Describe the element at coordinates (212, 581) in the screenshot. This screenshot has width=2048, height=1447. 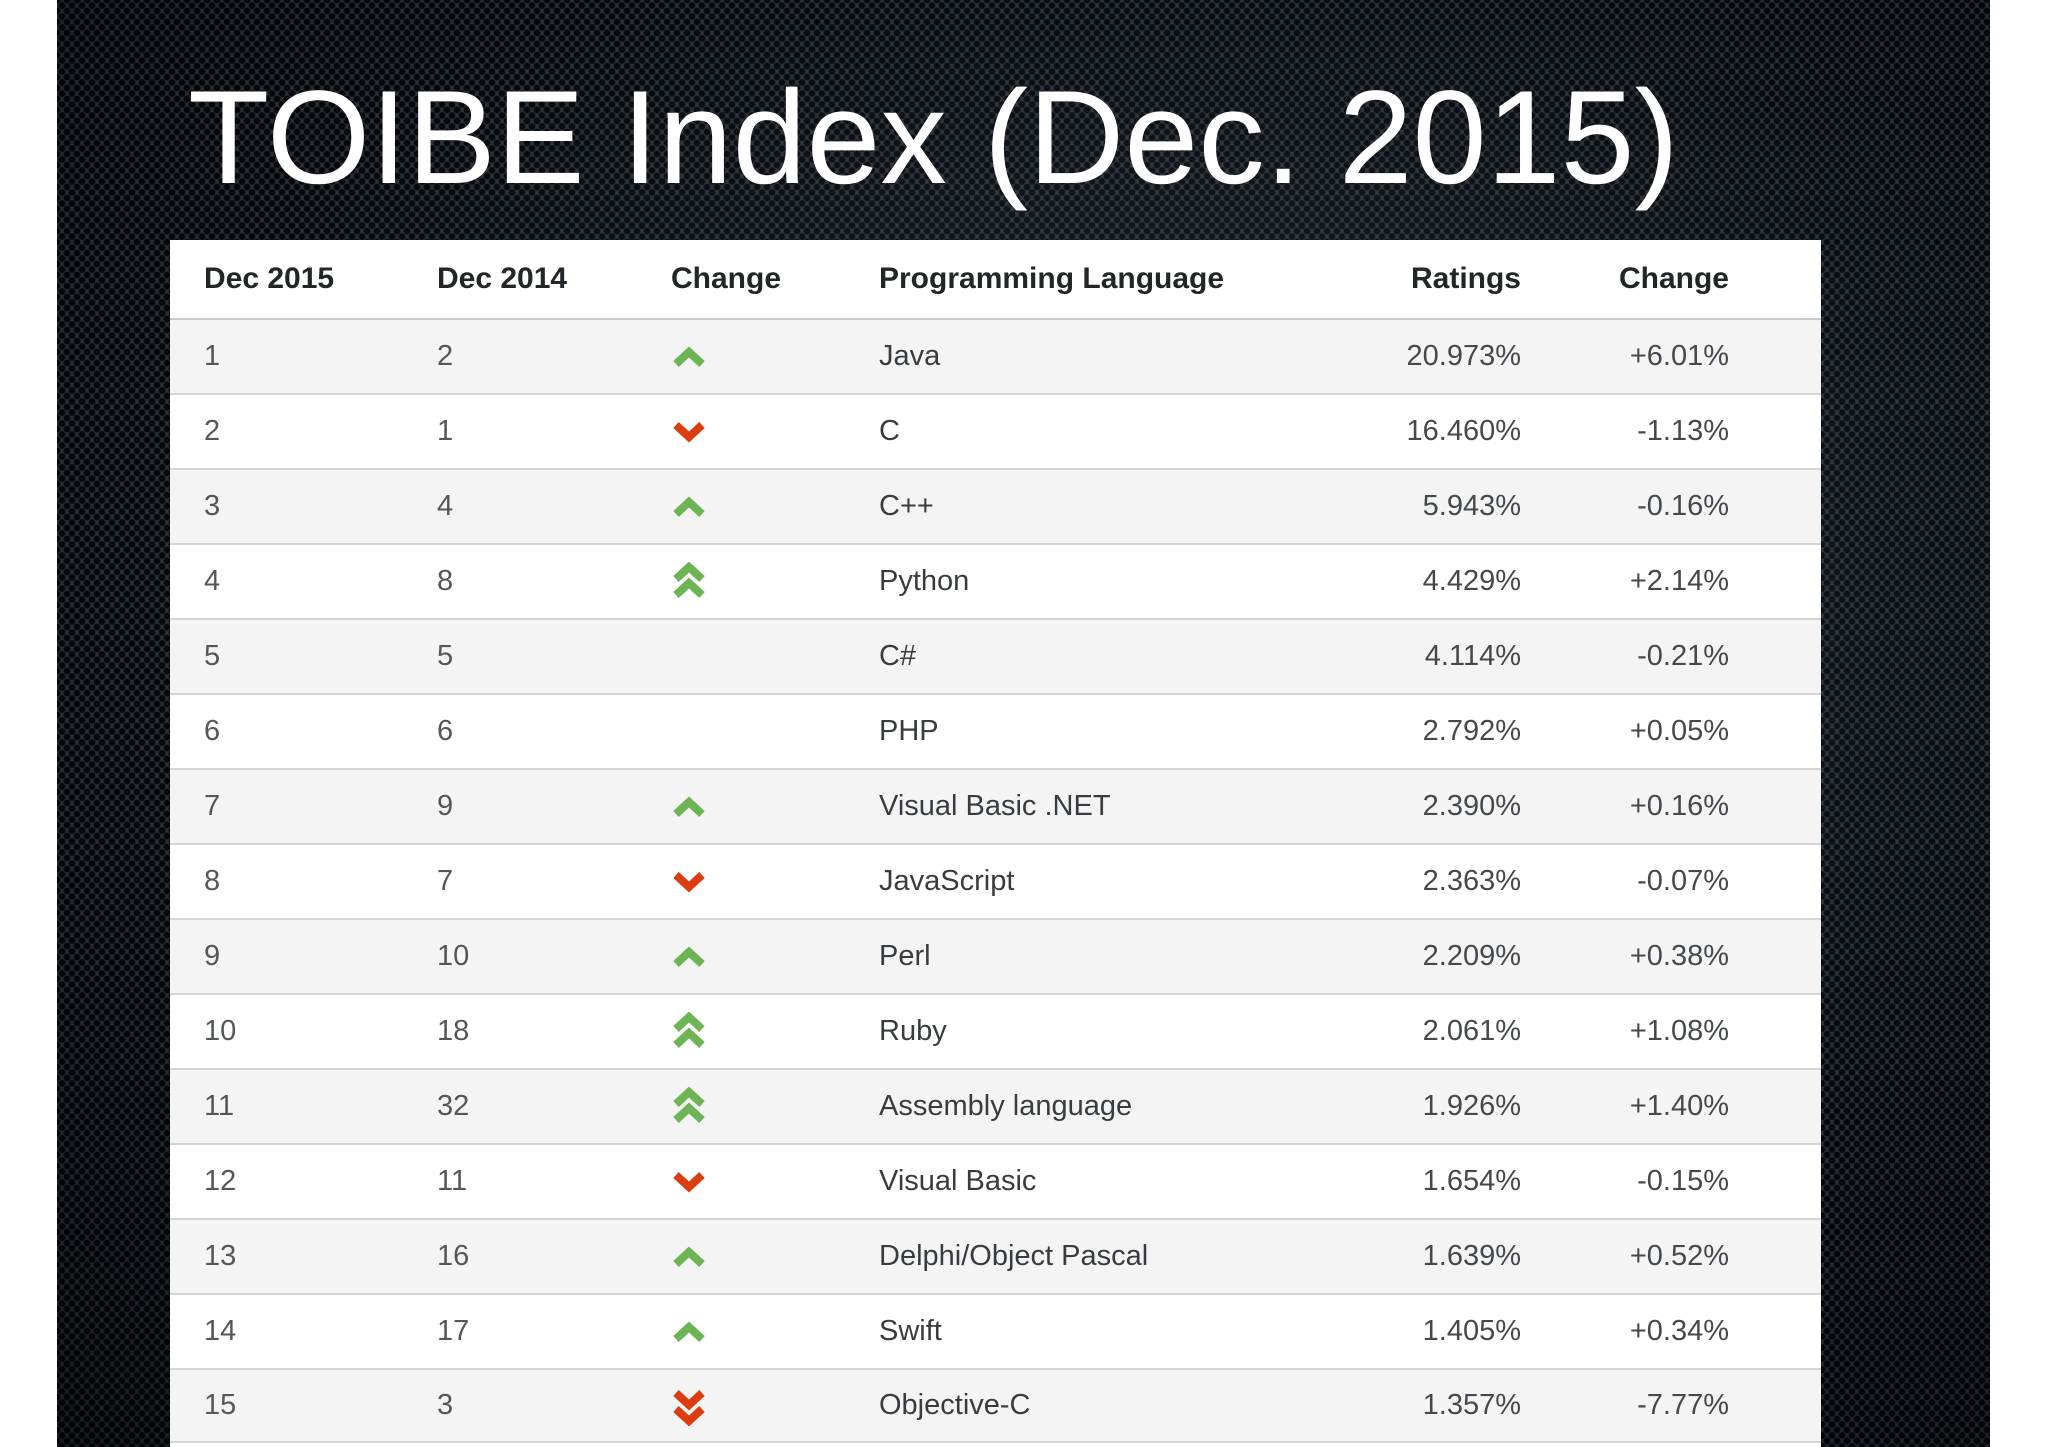
I see `rank-cell: 4` at that location.